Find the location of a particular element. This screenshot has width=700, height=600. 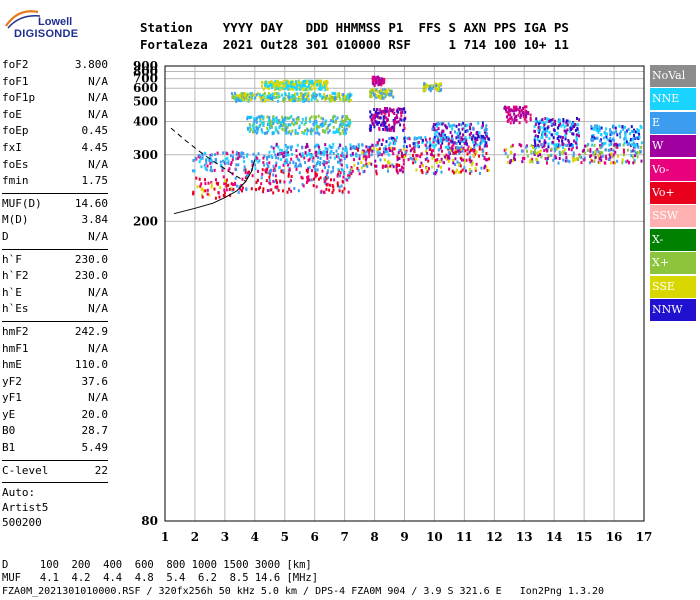

x-tick-label: 5 is located at coordinates (285, 537).